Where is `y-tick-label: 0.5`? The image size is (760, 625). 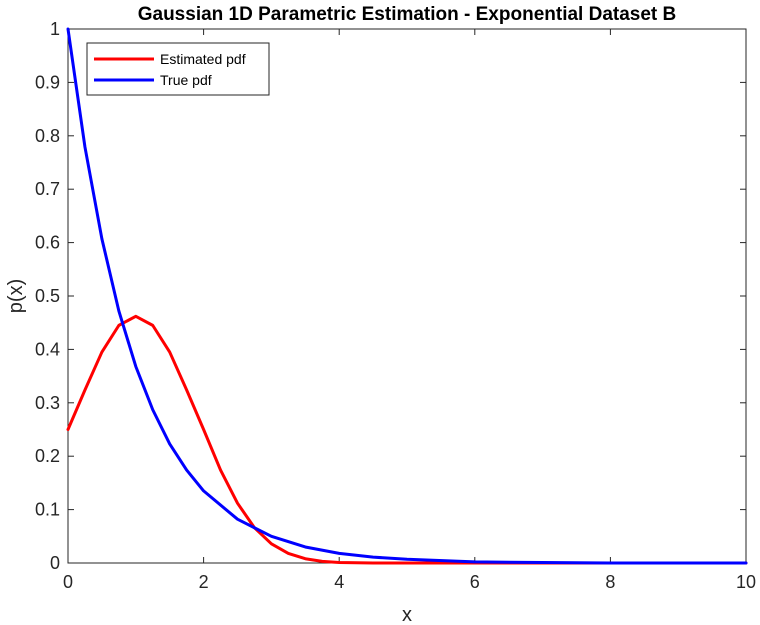
y-tick-label: 0.5 is located at coordinates (47, 296).